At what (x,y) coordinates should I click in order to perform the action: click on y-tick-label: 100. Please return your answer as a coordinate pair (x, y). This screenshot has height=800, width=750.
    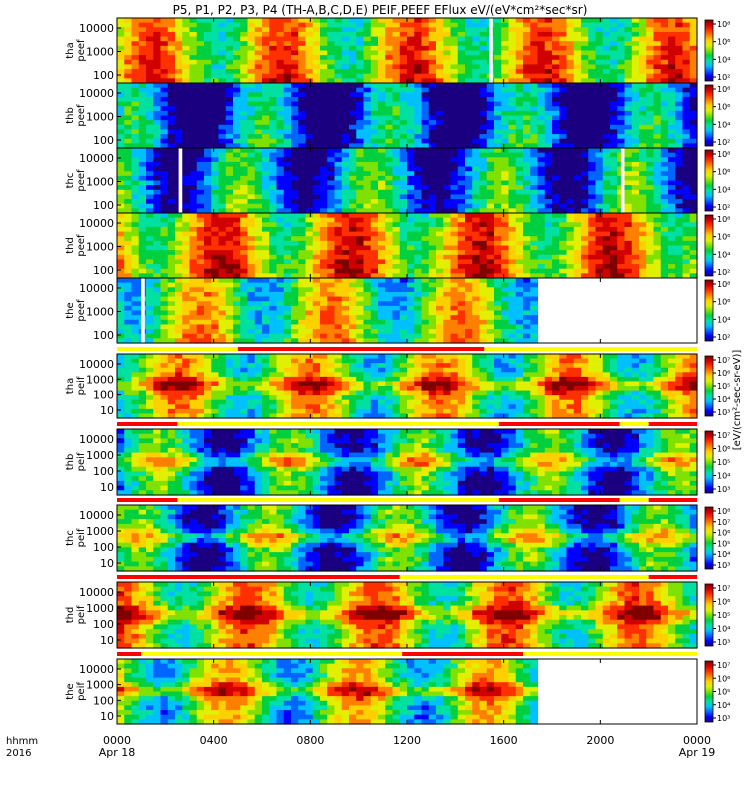
    Looking at the image, I should click on (103, 205).